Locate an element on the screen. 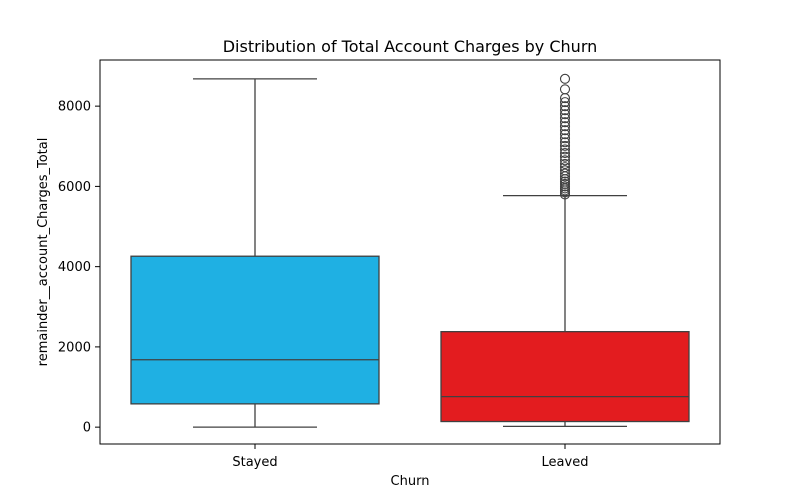 The image size is (800, 500). x-tick-label: Stayed is located at coordinates (254, 462).